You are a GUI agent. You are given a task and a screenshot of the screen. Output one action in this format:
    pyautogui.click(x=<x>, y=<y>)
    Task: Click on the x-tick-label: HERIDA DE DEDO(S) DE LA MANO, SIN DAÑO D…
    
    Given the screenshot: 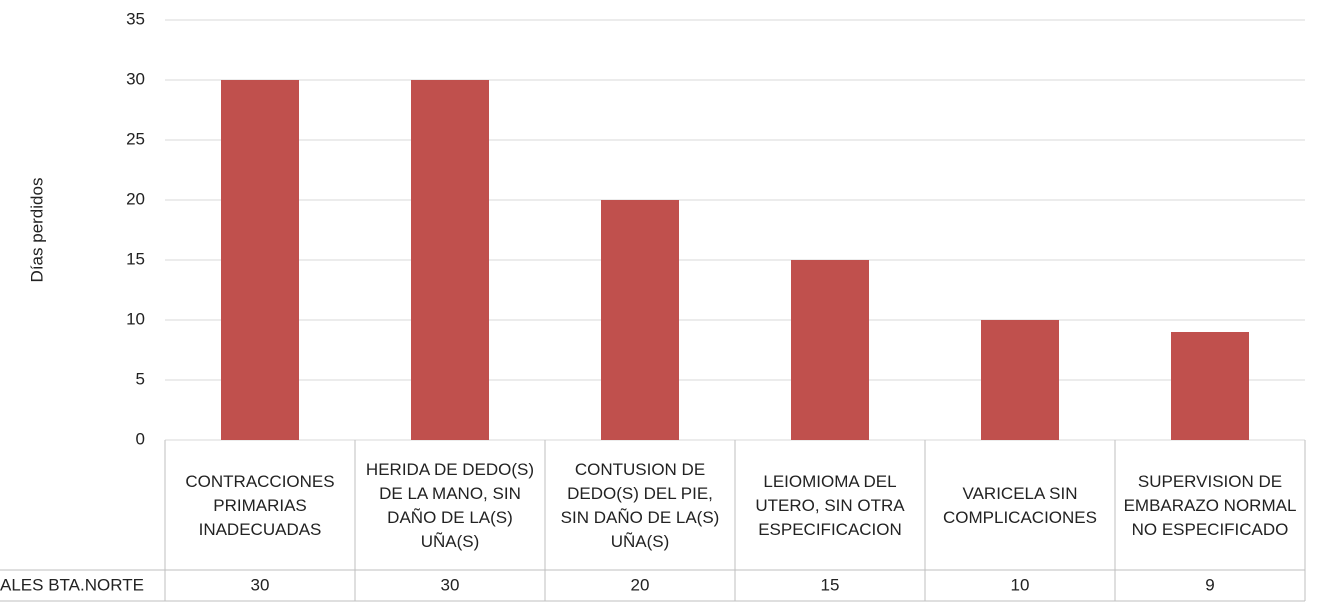 What is the action you would take?
    pyautogui.click(x=450, y=505)
    